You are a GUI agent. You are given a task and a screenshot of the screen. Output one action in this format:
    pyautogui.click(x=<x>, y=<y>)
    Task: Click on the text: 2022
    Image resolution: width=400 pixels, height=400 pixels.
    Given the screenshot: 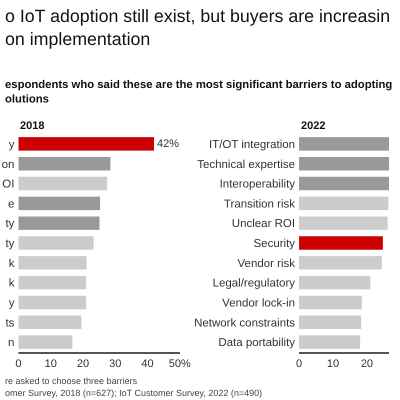 What is the action you would take?
    pyautogui.click(x=313, y=126)
    